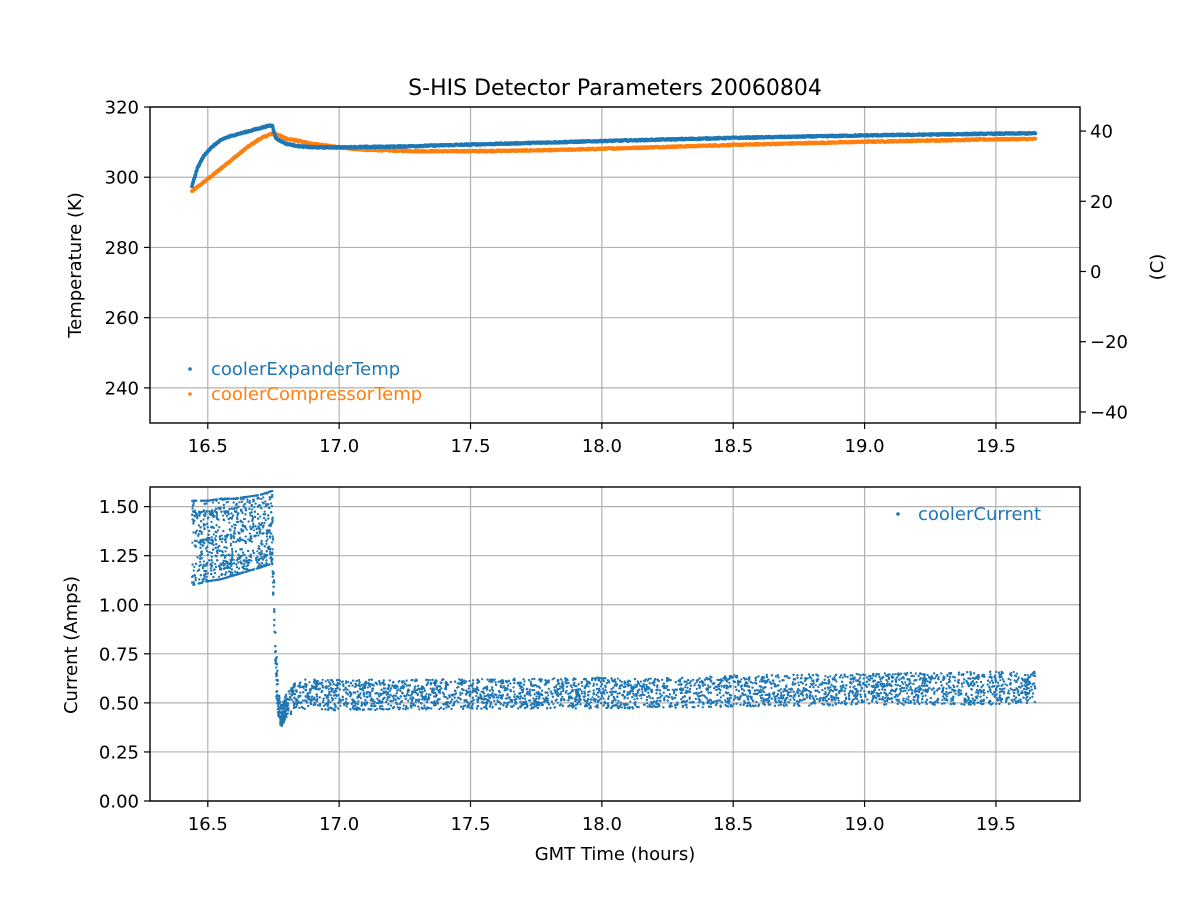  What do you see at coordinates (1095, 272) in the screenshot?
I see `y2-tick-label: 0` at bounding box center [1095, 272].